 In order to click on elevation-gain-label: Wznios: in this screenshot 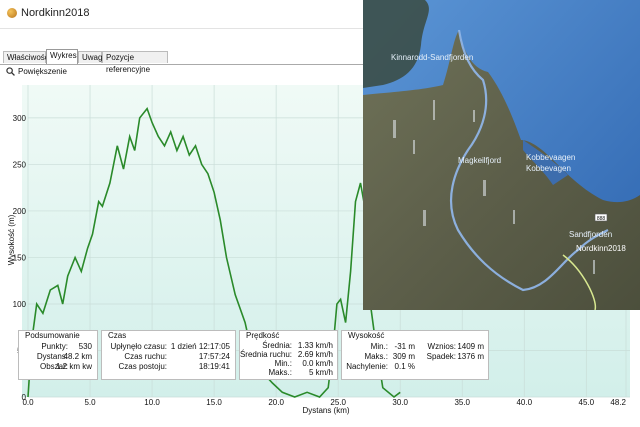, I will do `click(441, 346)`.